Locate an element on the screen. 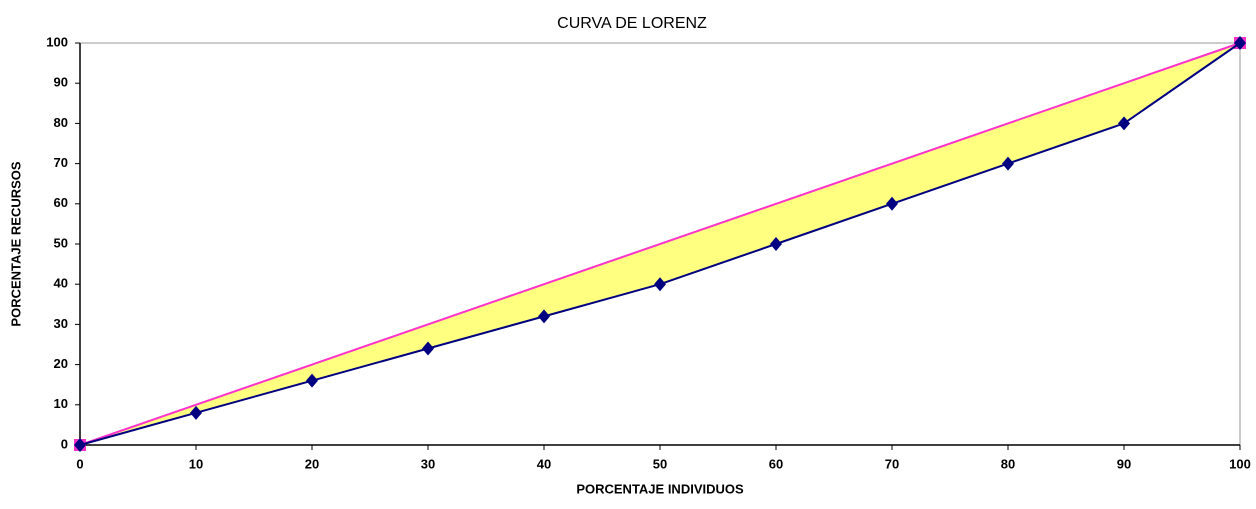  x-tick-label: 0 is located at coordinates (79, 463).